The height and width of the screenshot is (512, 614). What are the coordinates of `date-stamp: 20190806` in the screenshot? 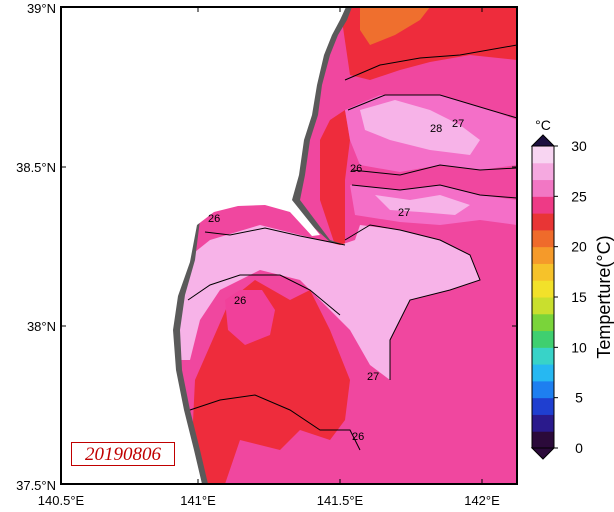 It's located at (123, 454).